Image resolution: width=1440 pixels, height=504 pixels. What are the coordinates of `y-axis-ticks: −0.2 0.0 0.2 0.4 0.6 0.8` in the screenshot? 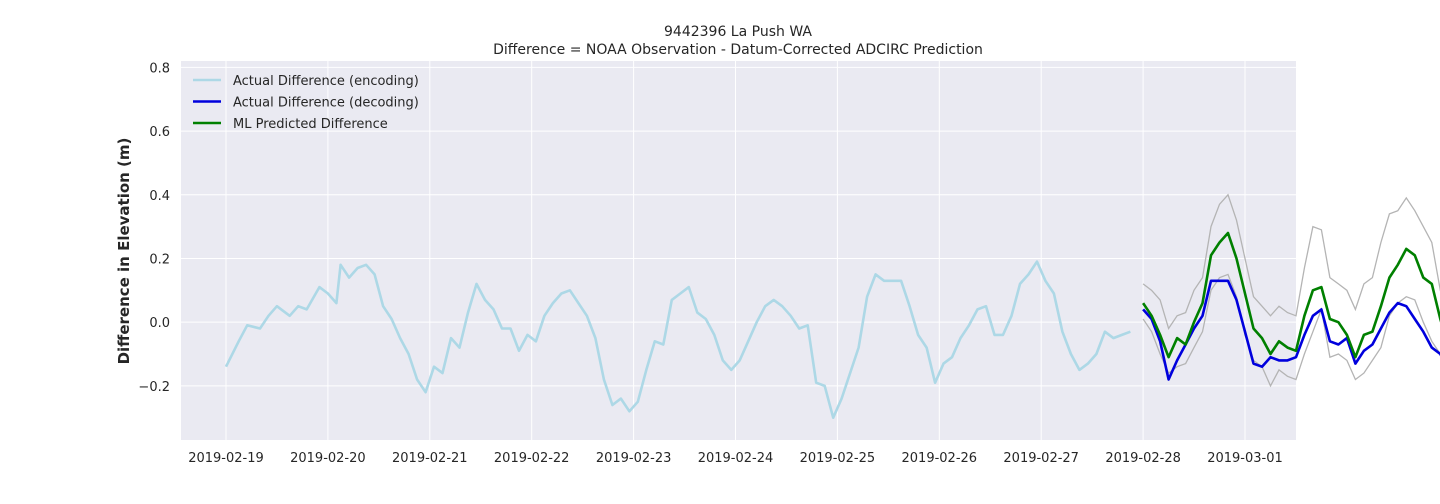 It's located at (154, 227).